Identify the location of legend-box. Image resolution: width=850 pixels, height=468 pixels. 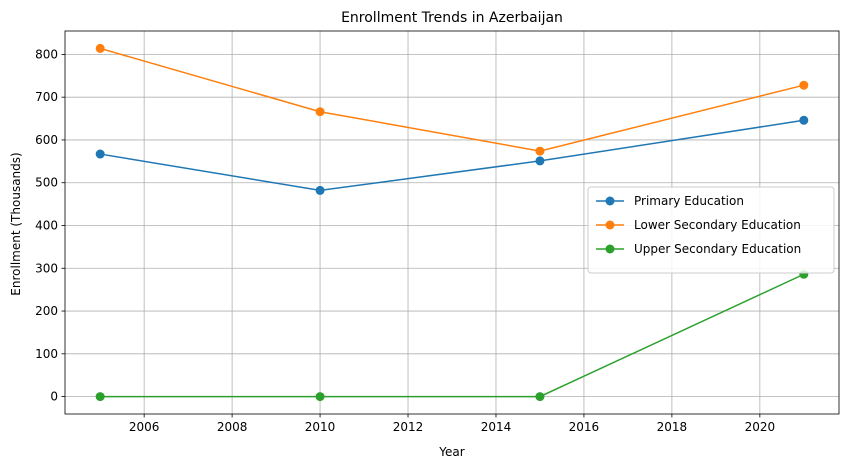
(711, 230).